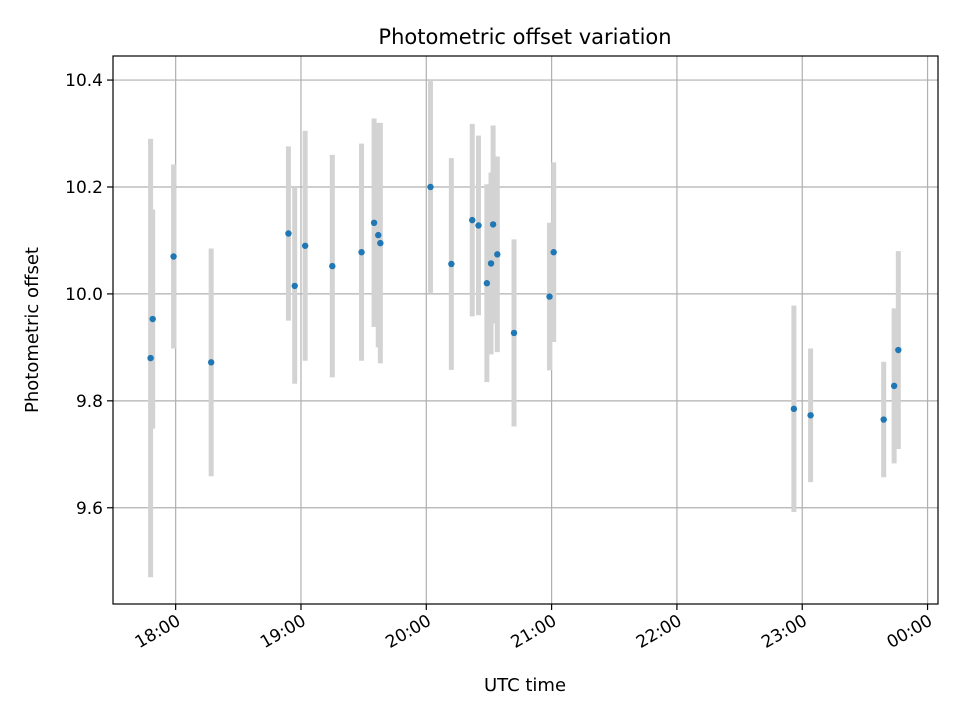 Image resolution: width=960 pixels, height=720 pixels. Describe the element at coordinates (525, 685) in the screenshot. I see `x-axis-label: UTC time` at that location.